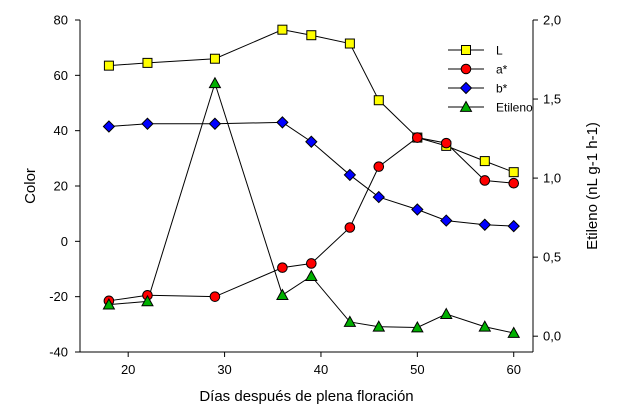 This screenshot has height=407, width=620. What do you see at coordinates (466, 69) in the screenshot?
I see `legend-marker-astar` at bounding box center [466, 69].